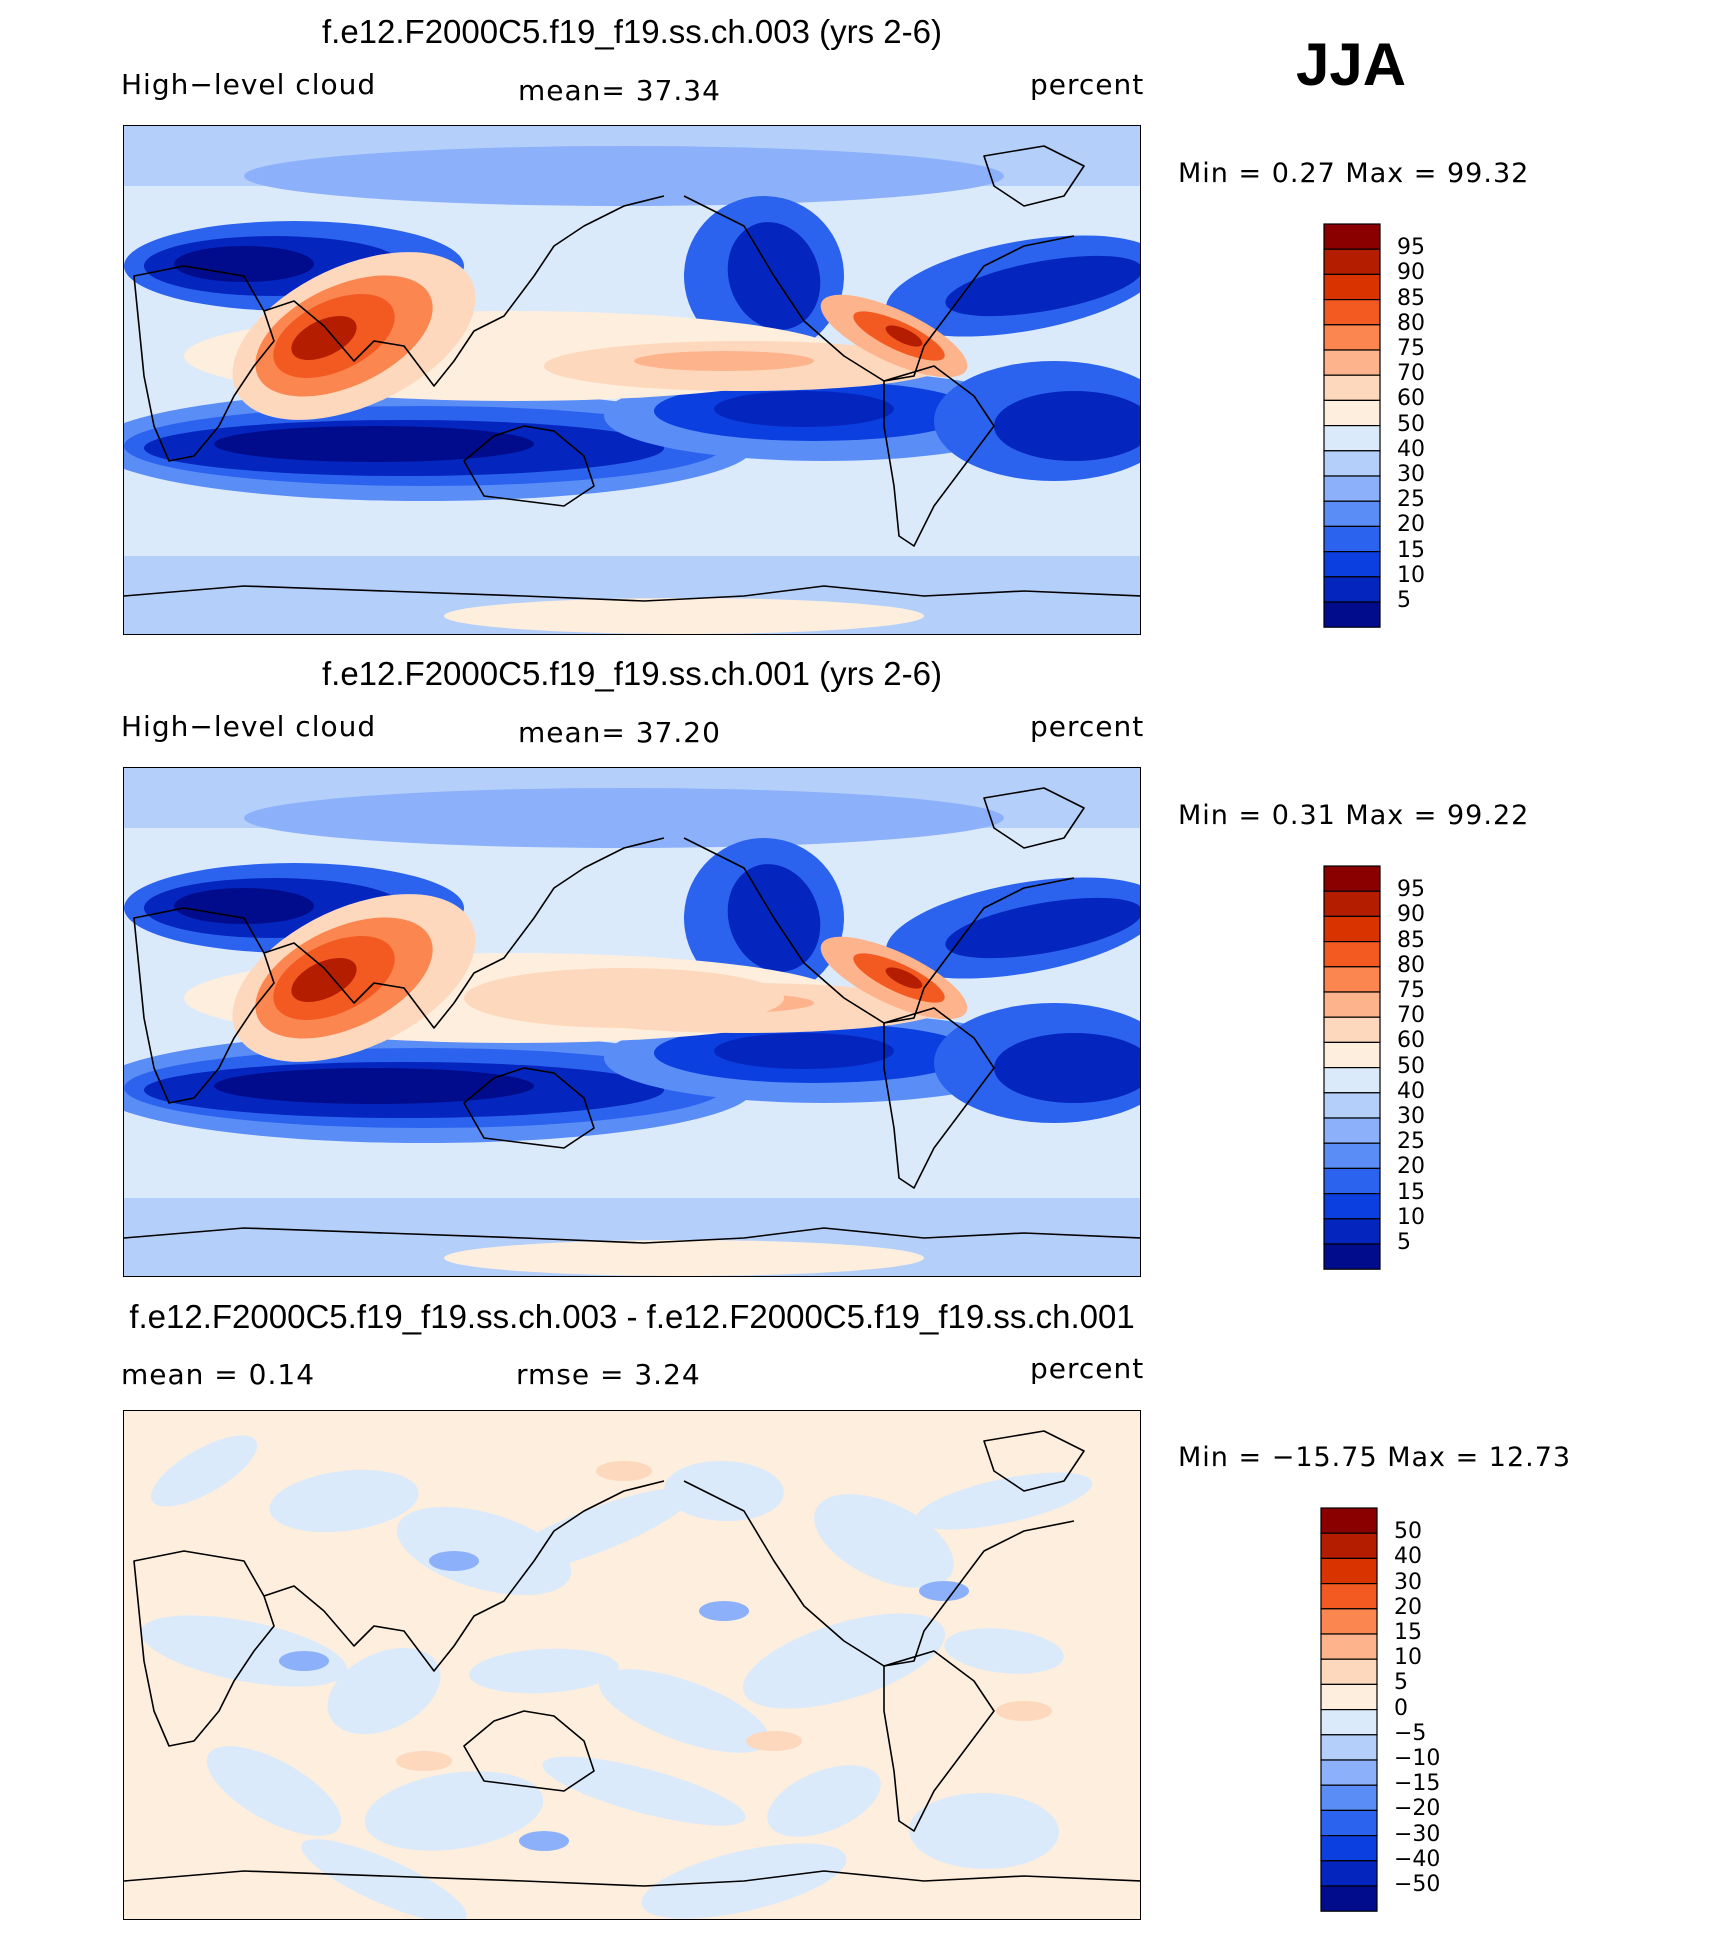 The image size is (1710, 1953). I want to click on panel-1-mean: mean= 37.34, so click(619, 90).